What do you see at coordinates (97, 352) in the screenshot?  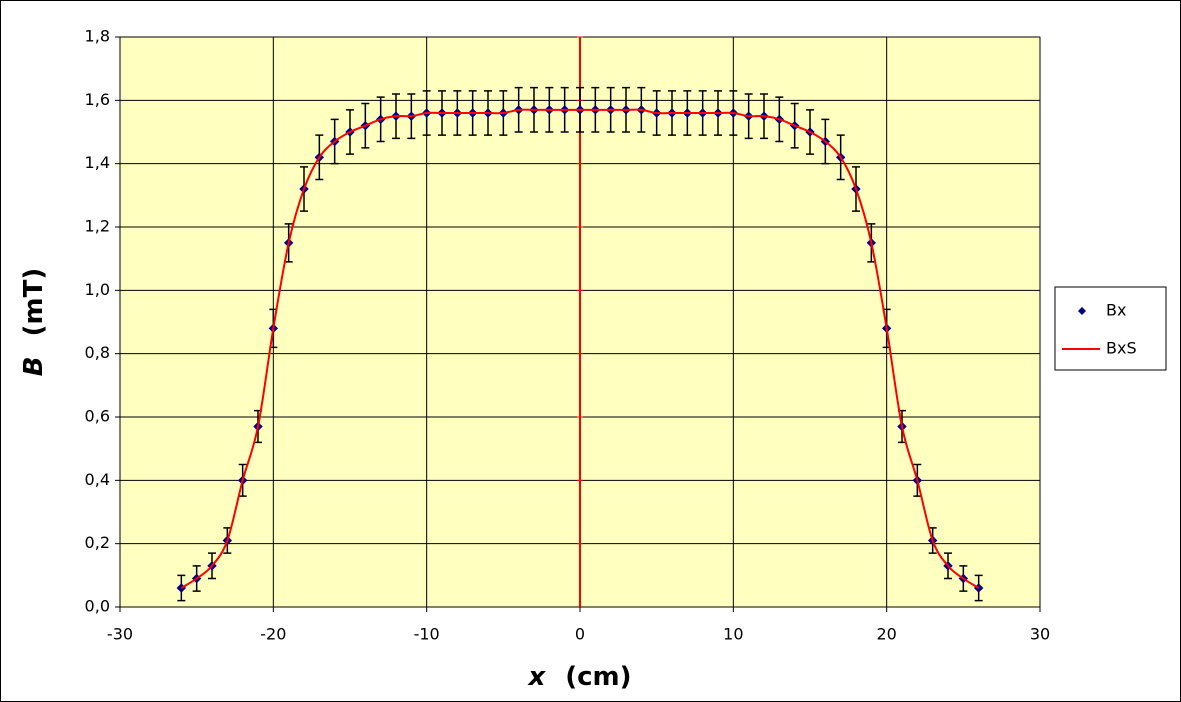 I see `y-tick-label: 0,8` at bounding box center [97, 352].